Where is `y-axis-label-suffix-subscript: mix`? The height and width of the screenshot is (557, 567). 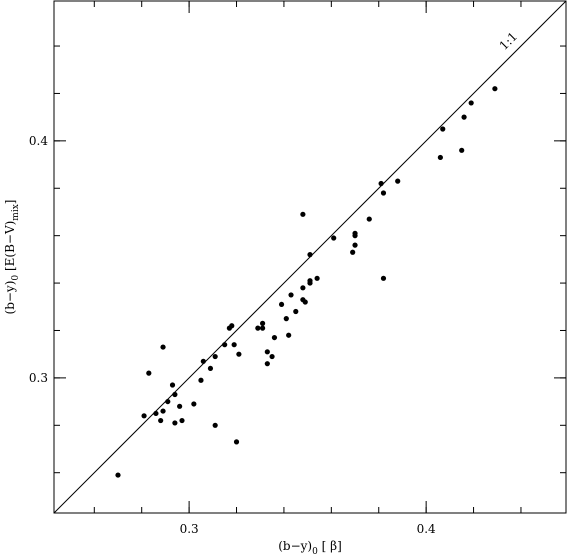 y-axis-label-suffix-subscript: mix is located at coordinates (16, 212).